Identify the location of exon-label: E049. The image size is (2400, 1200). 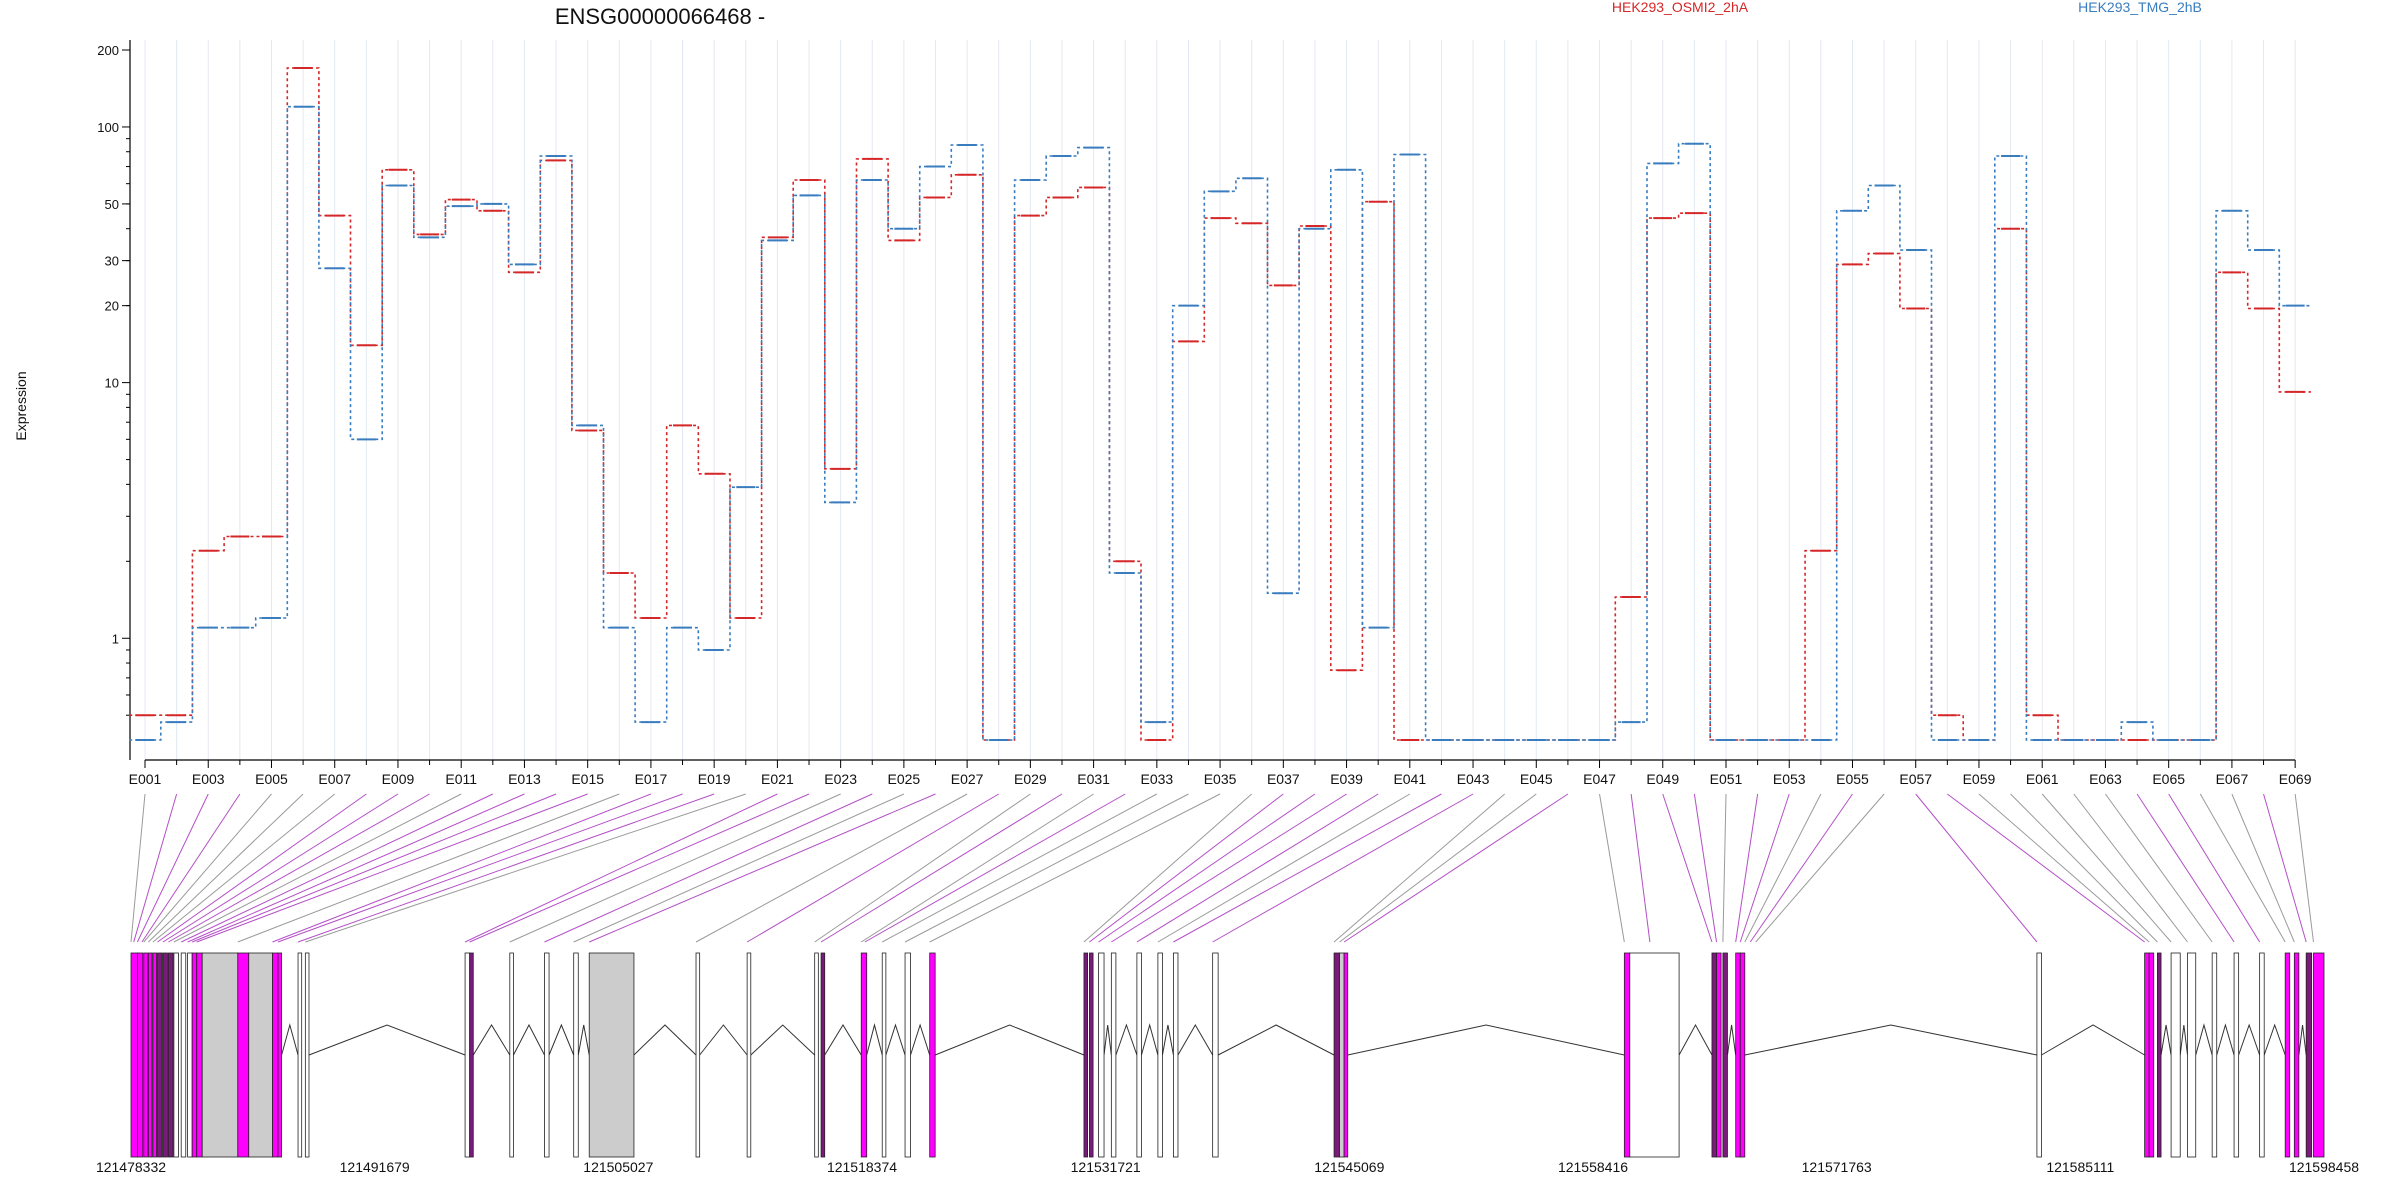
(1662, 779).